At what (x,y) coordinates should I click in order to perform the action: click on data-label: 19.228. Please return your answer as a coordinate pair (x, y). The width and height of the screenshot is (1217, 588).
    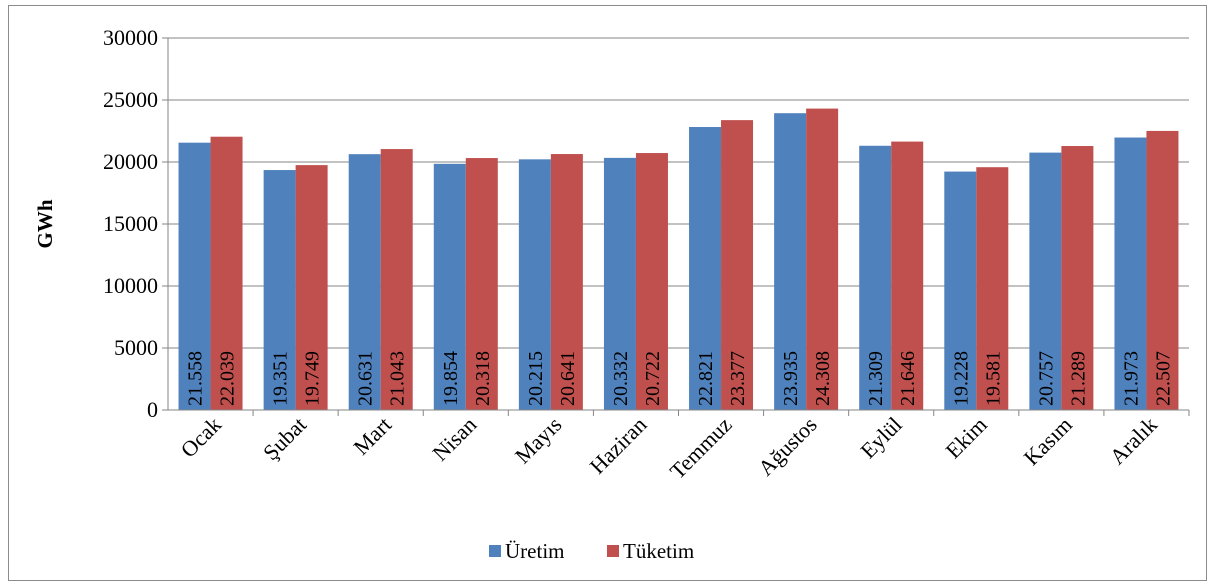
    Looking at the image, I should click on (961, 378).